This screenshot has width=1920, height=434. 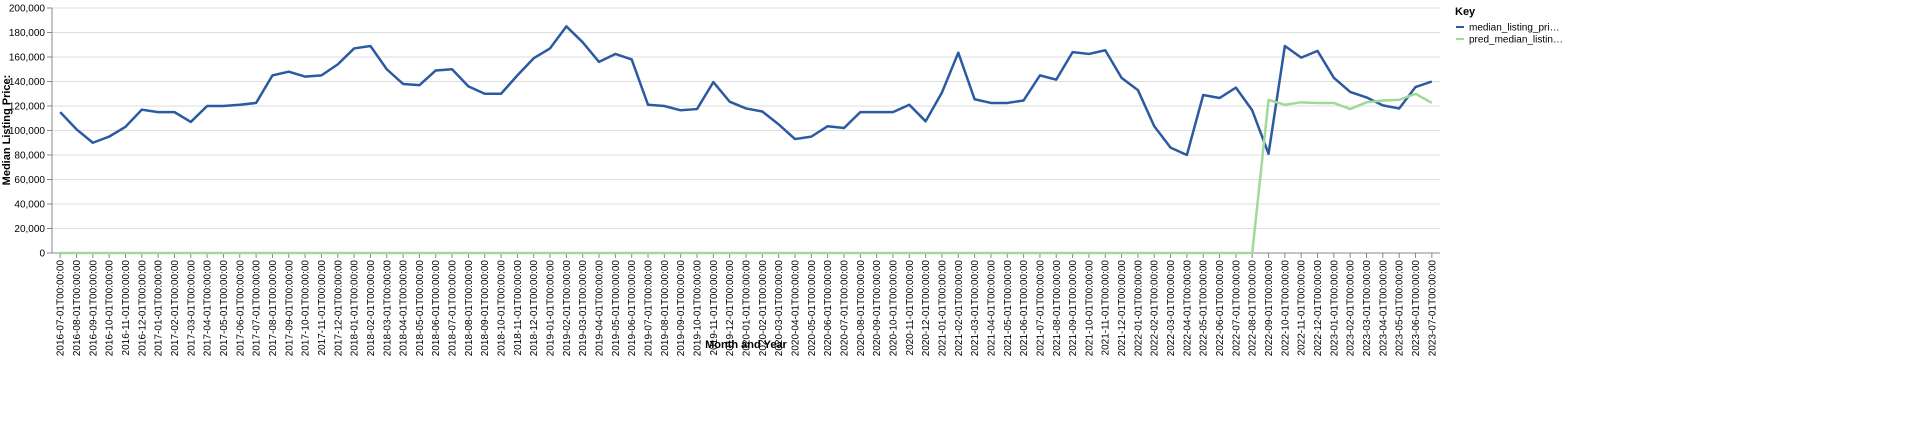 I want to click on x-tick-label: 2020-03-01T00:00:00, so click(x=779, y=308).